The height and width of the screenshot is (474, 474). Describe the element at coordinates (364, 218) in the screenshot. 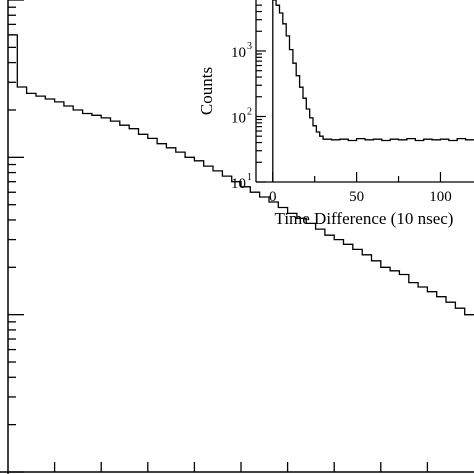

I see `inset-x-axis-label: Time Difference (10 nsec)` at that location.